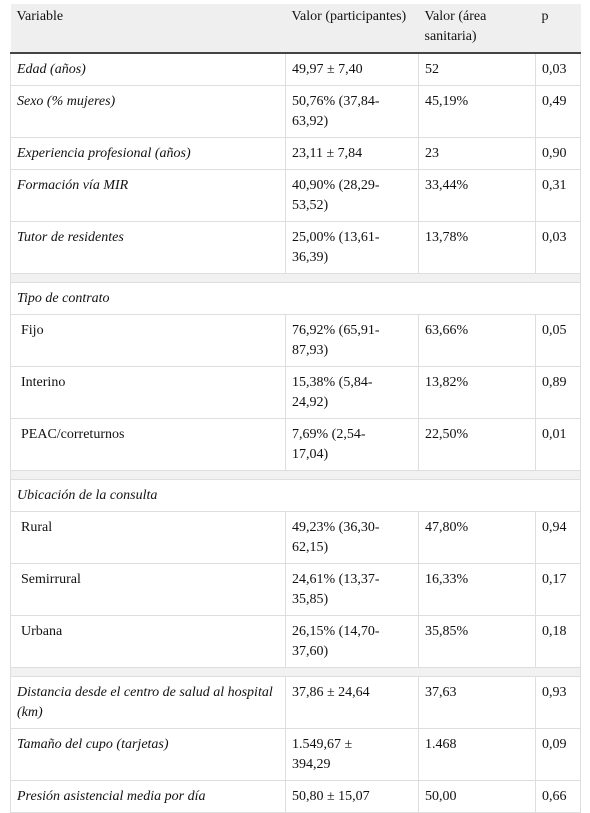 Image resolution: width=590 pixels, height=813 pixels. What do you see at coordinates (329, 444) in the screenshot?
I see `cell-text: 7,69% (2,54-17,04)` at bounding box center [329, 444].